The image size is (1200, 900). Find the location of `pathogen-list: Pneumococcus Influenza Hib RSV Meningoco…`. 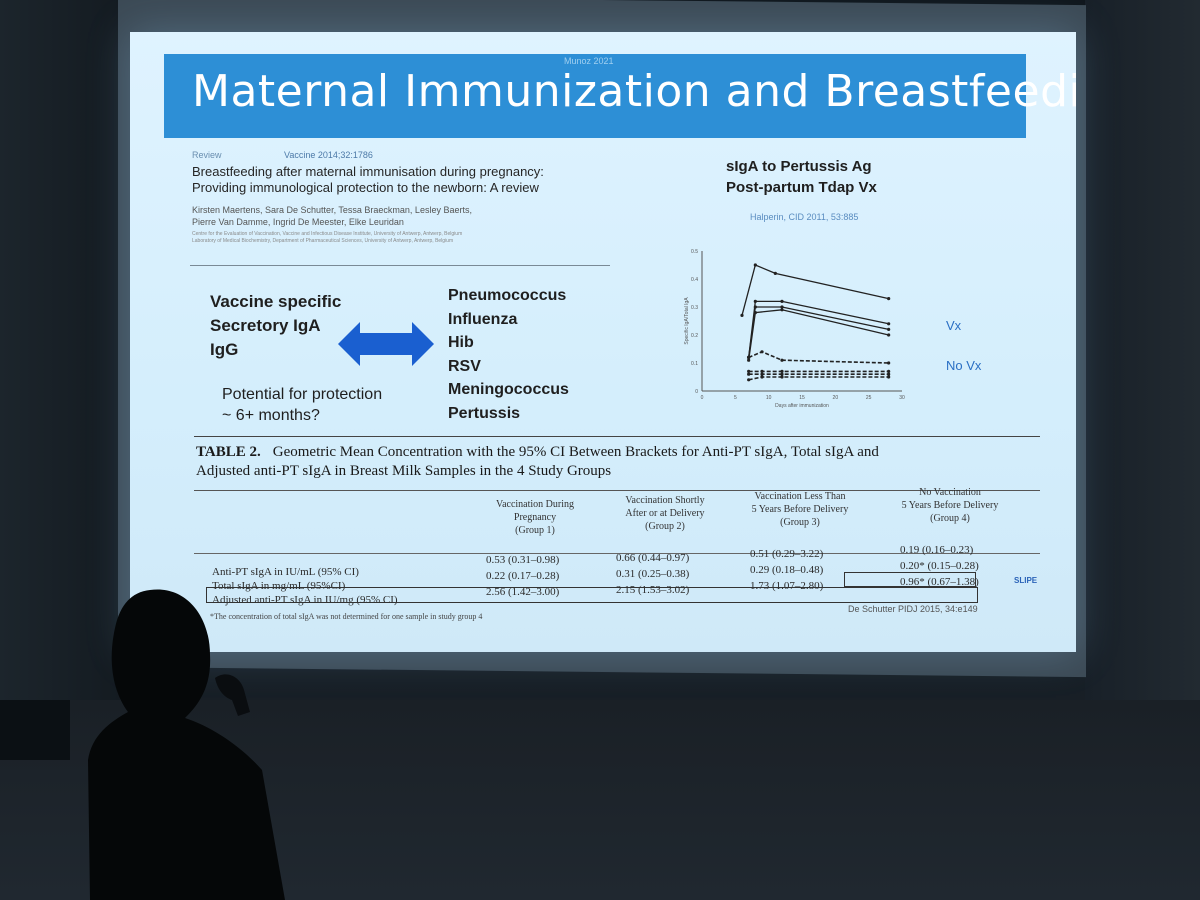

pathogen-list: Pneumococcus Influenza Hib RSV Meningoco… is located at coordinates (508, 354).